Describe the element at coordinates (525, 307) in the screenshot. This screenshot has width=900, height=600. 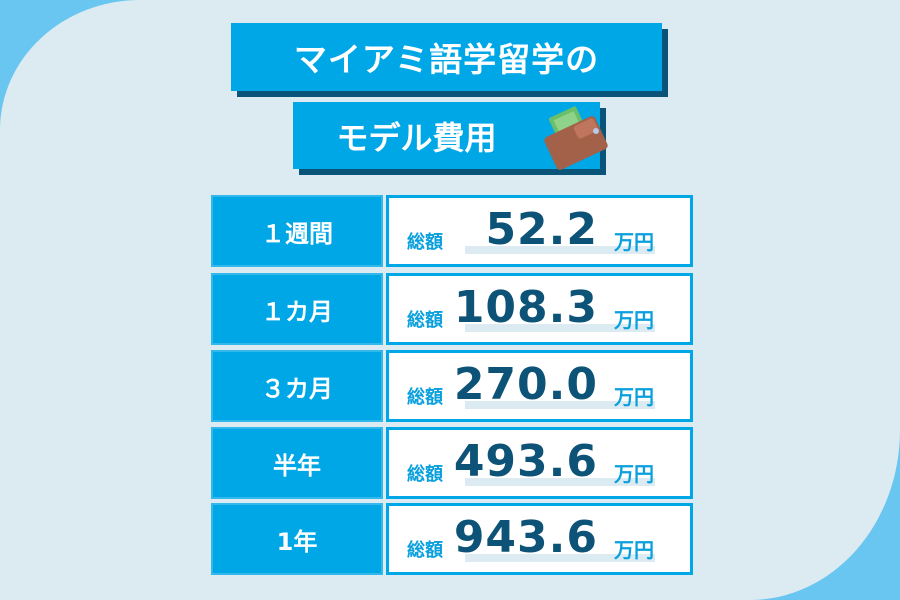
I see `amount-value: 108.3` at that location.